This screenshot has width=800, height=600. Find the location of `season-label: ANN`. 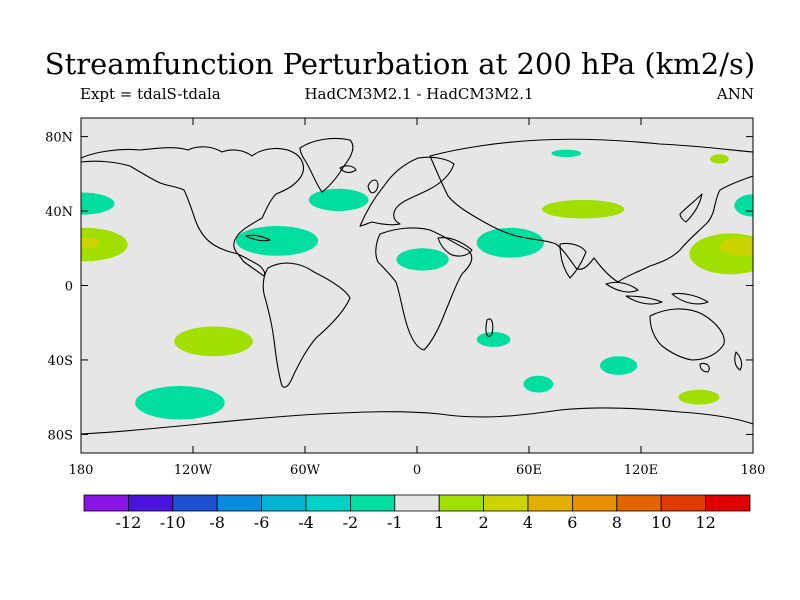

season-label: ANN is located at coordinates (735, 94).